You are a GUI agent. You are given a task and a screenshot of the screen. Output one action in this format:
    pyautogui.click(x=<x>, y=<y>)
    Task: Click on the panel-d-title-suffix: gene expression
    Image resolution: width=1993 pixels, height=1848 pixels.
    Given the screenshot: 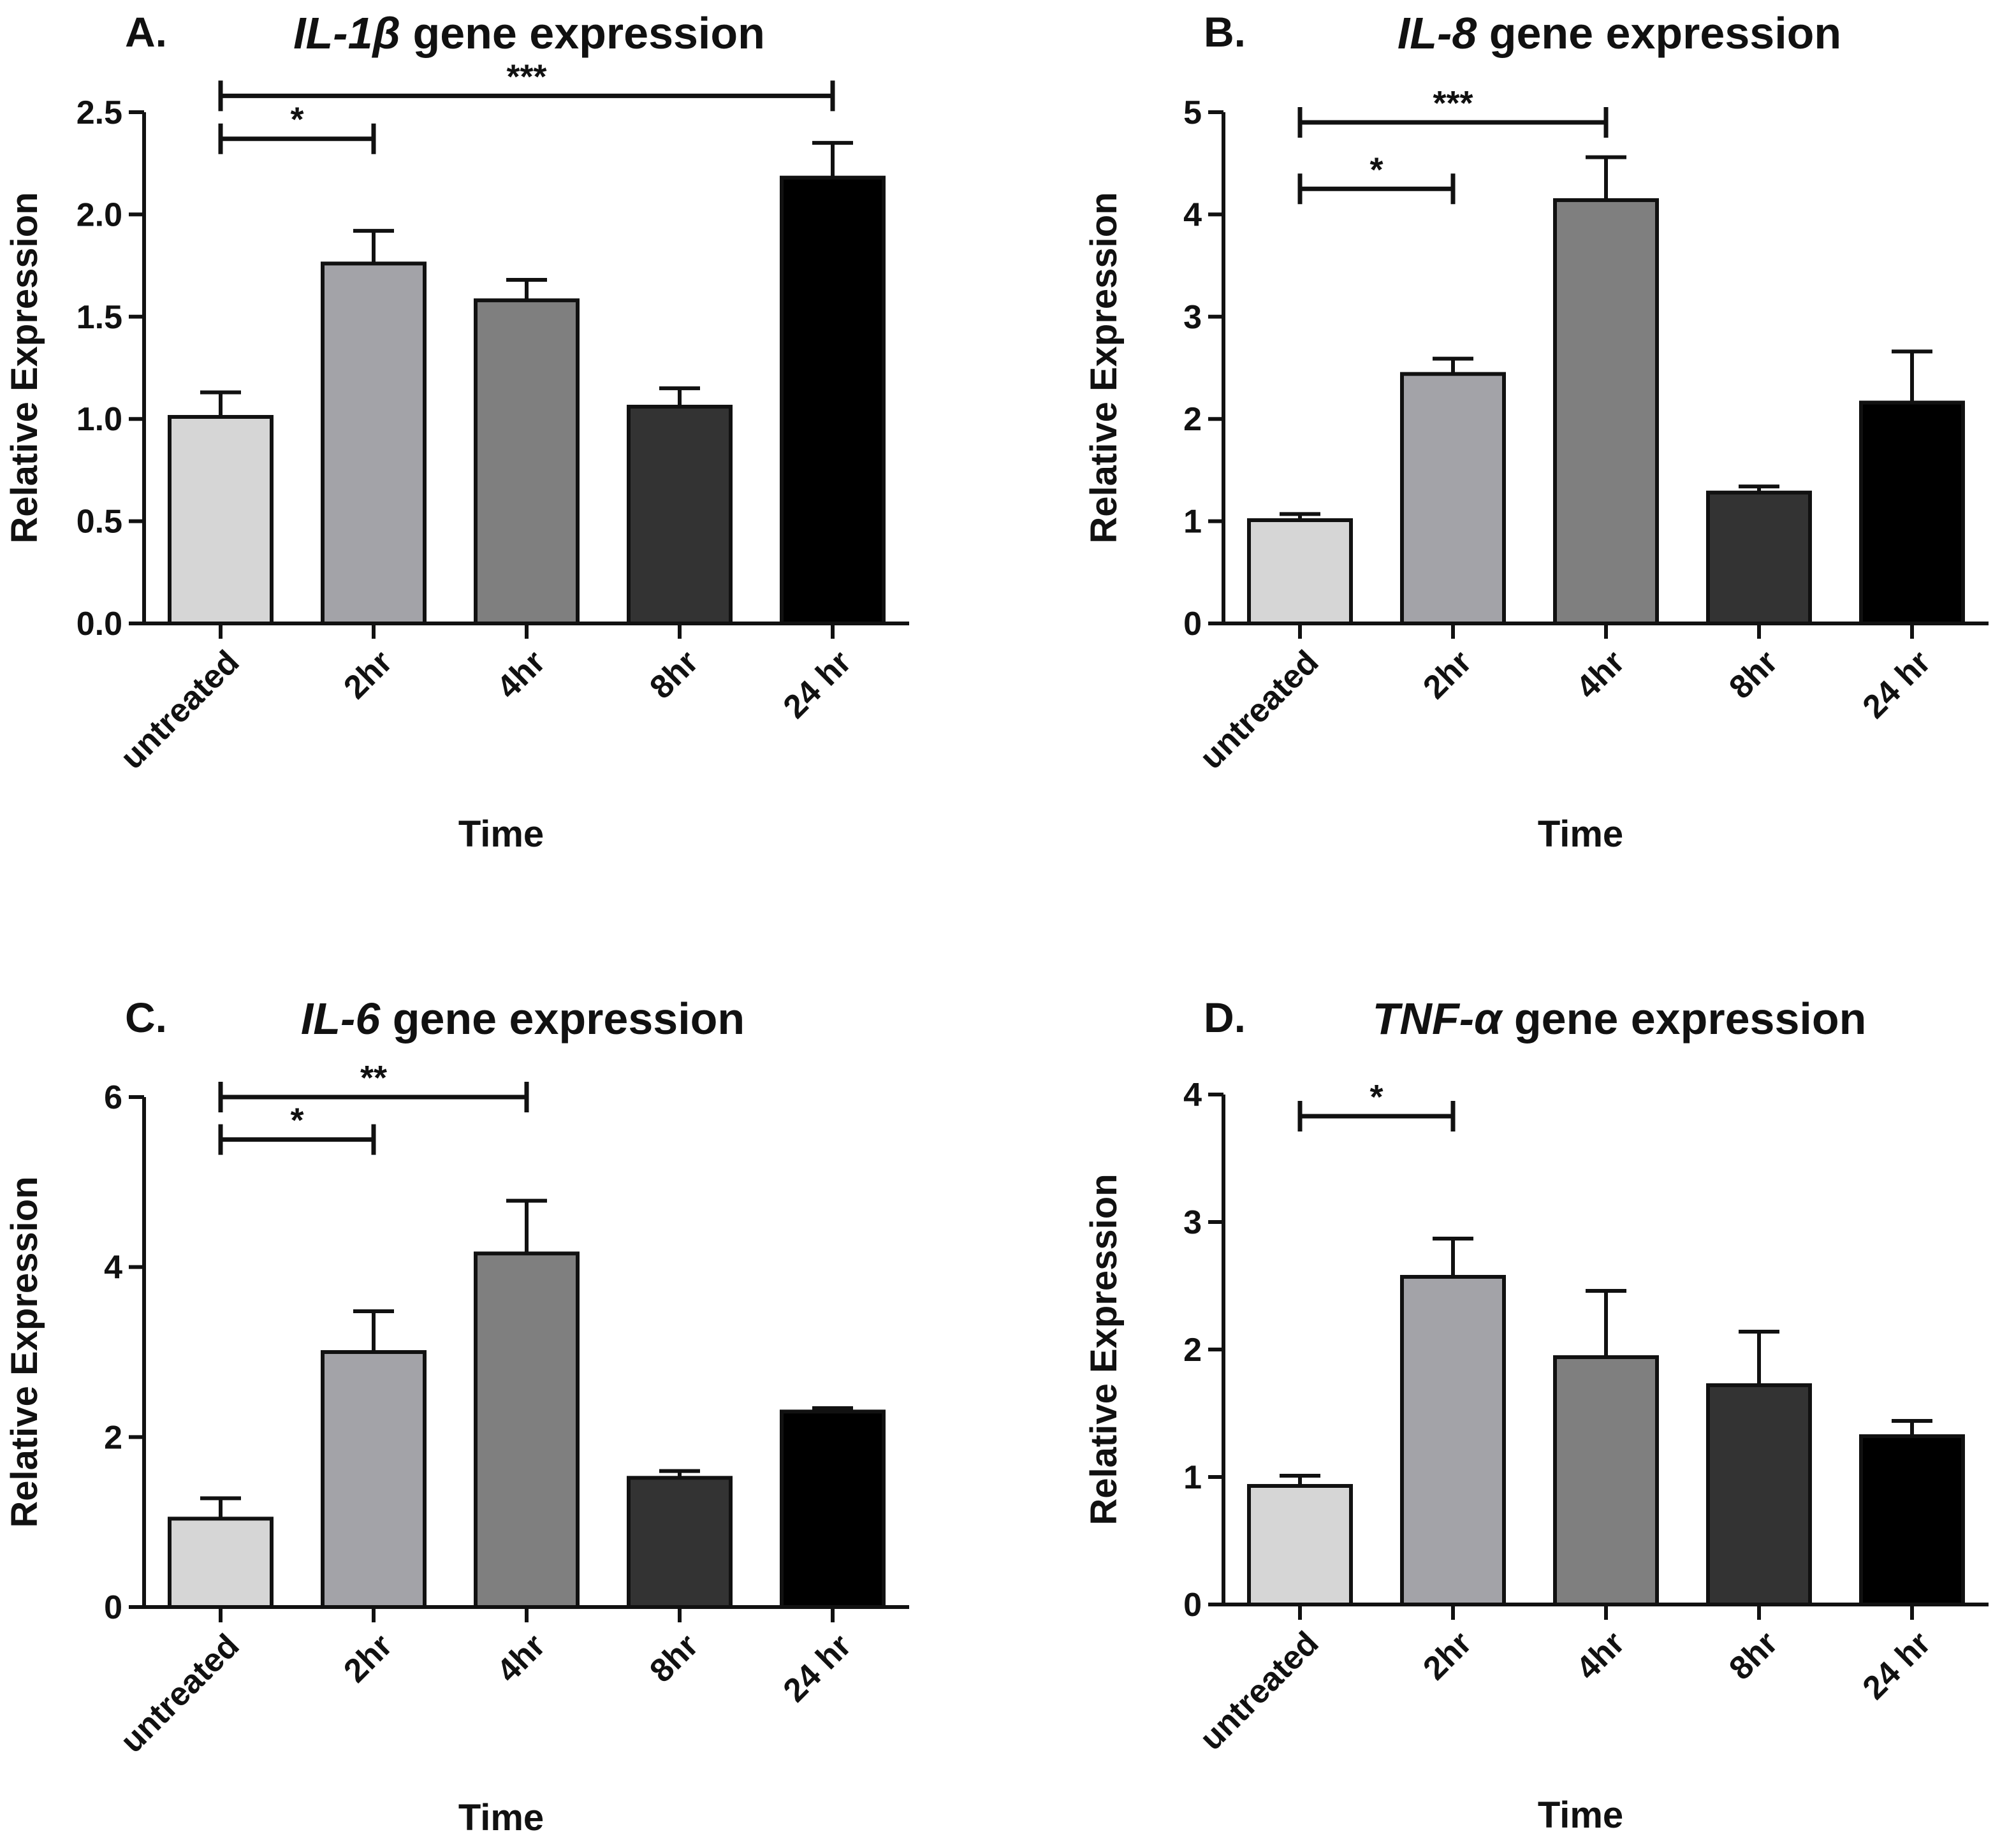 What is the action you would take?
    pyautogui.click(x=1690, y=1019)
    